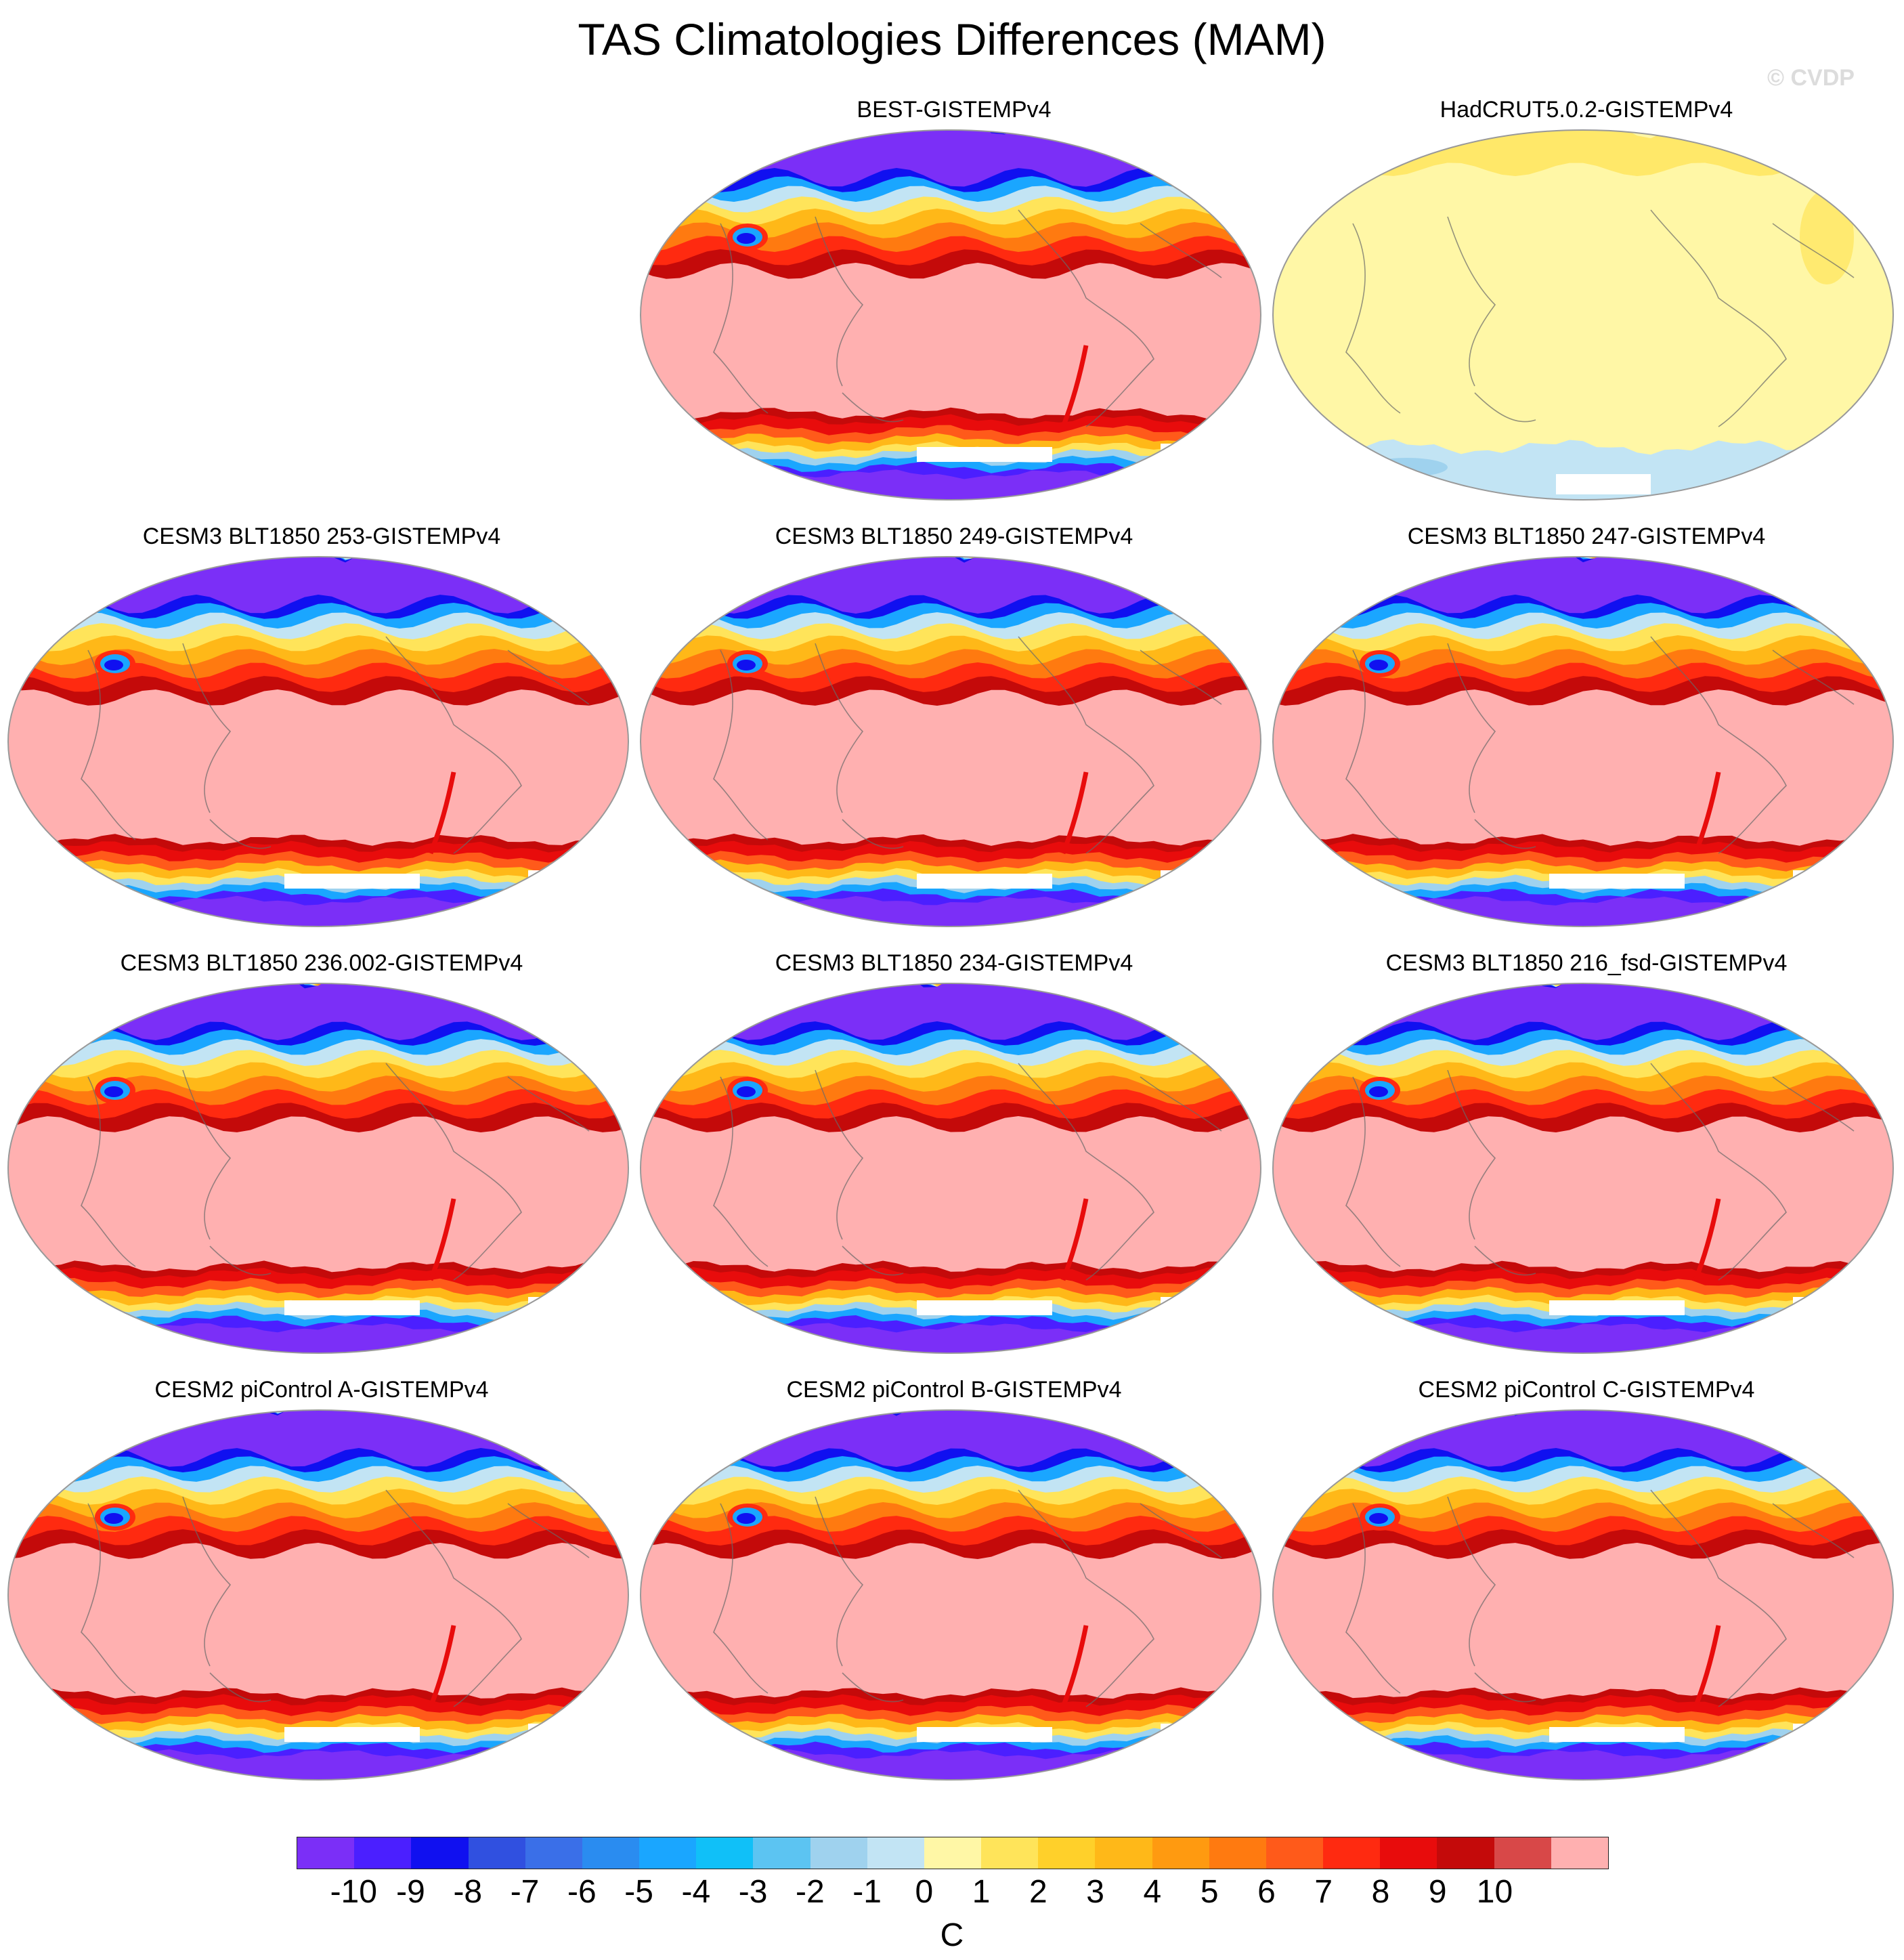 The image size is (1904, 1960). Describe the element at coordinates (582, 1892) in the screenshot. I see `colorbar-tick-label: -6` at that location.